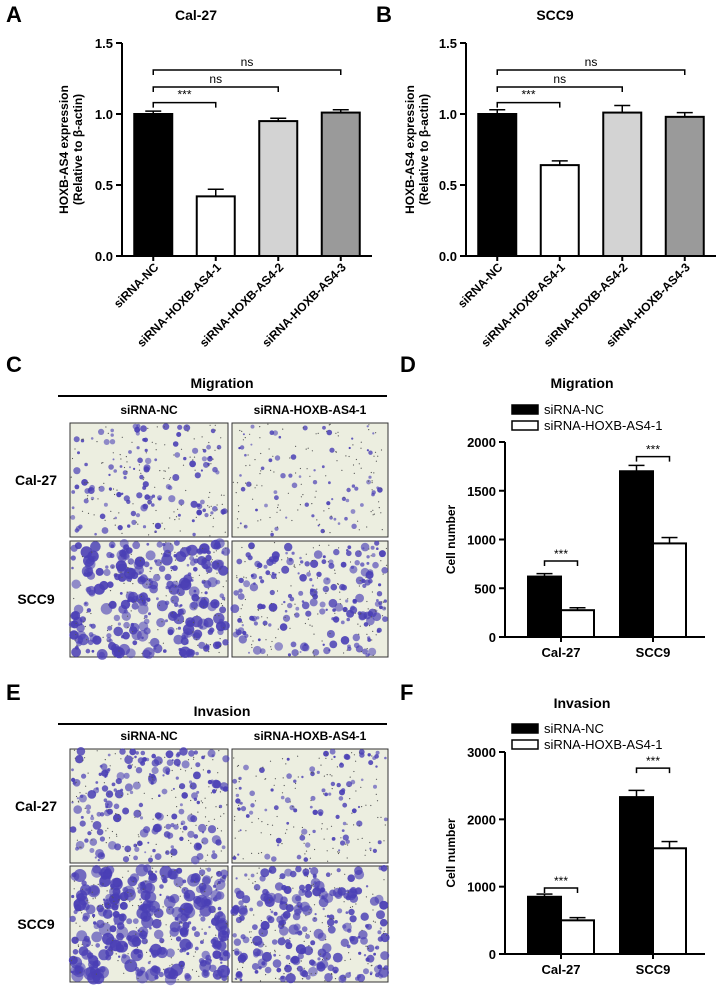  What do you see at coordinates (636, 554) in the screenshot?
I see `bar` at bounding box center [636, 554].